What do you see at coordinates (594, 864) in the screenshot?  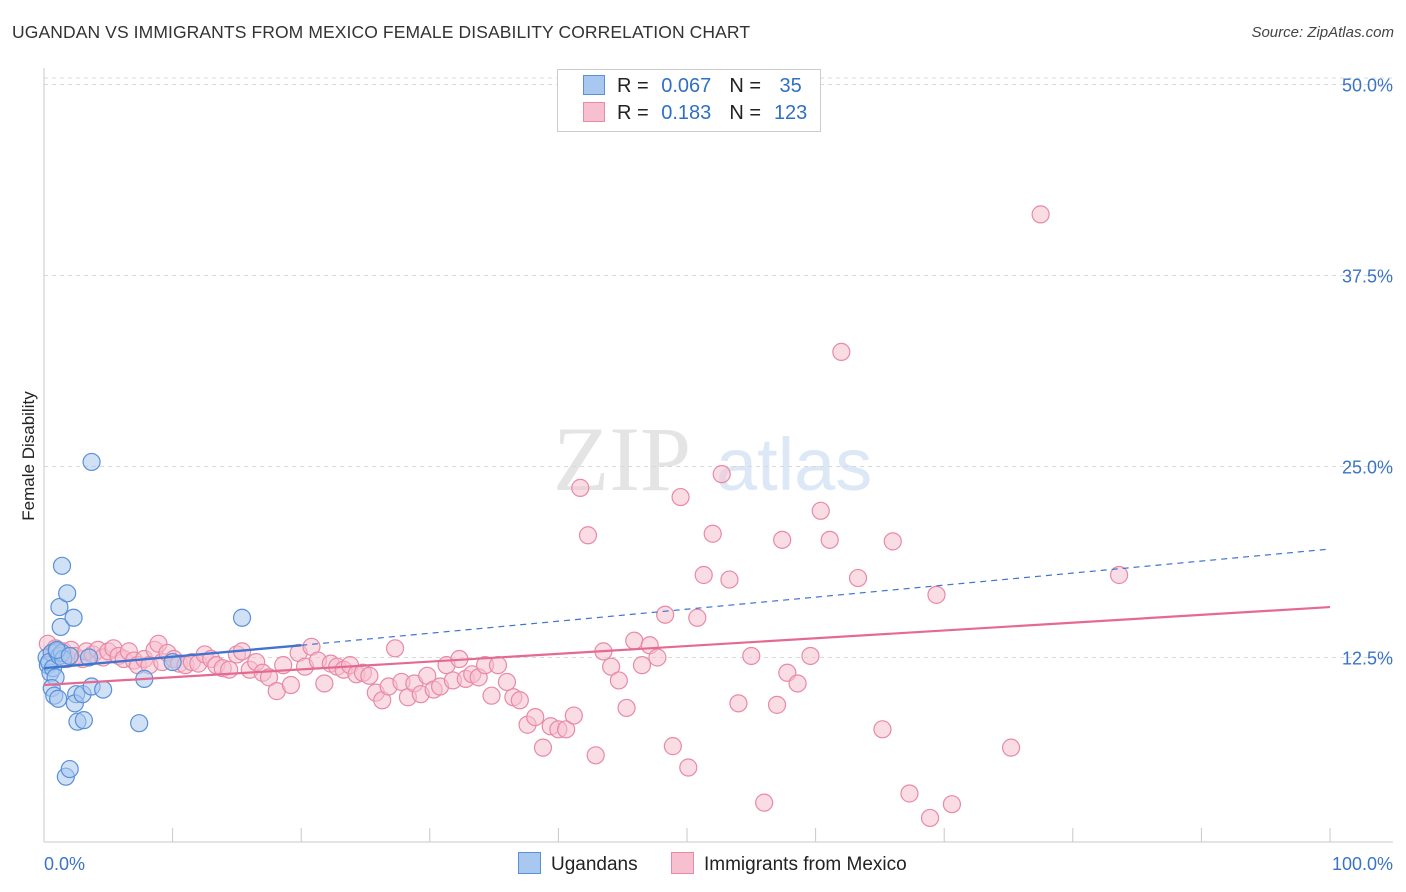 I see `bottom-legend-label: Ugandans` at bounding box center [594, 864].